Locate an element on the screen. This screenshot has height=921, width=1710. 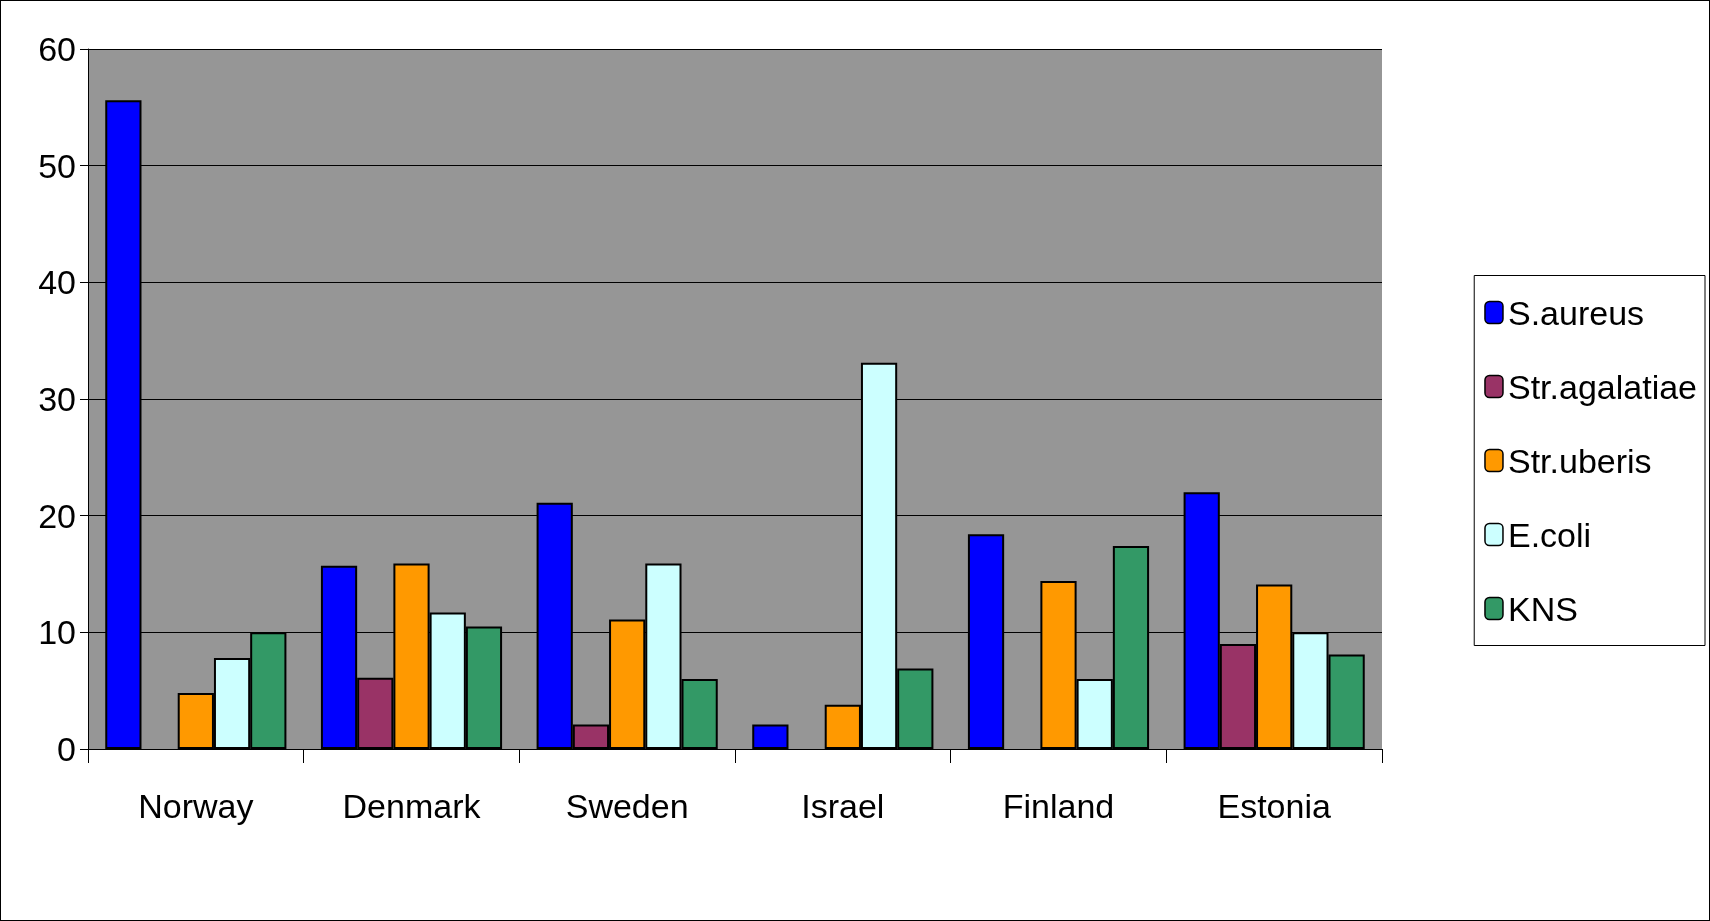
y-tick-label: 20 is located at coordinates (57, 515).